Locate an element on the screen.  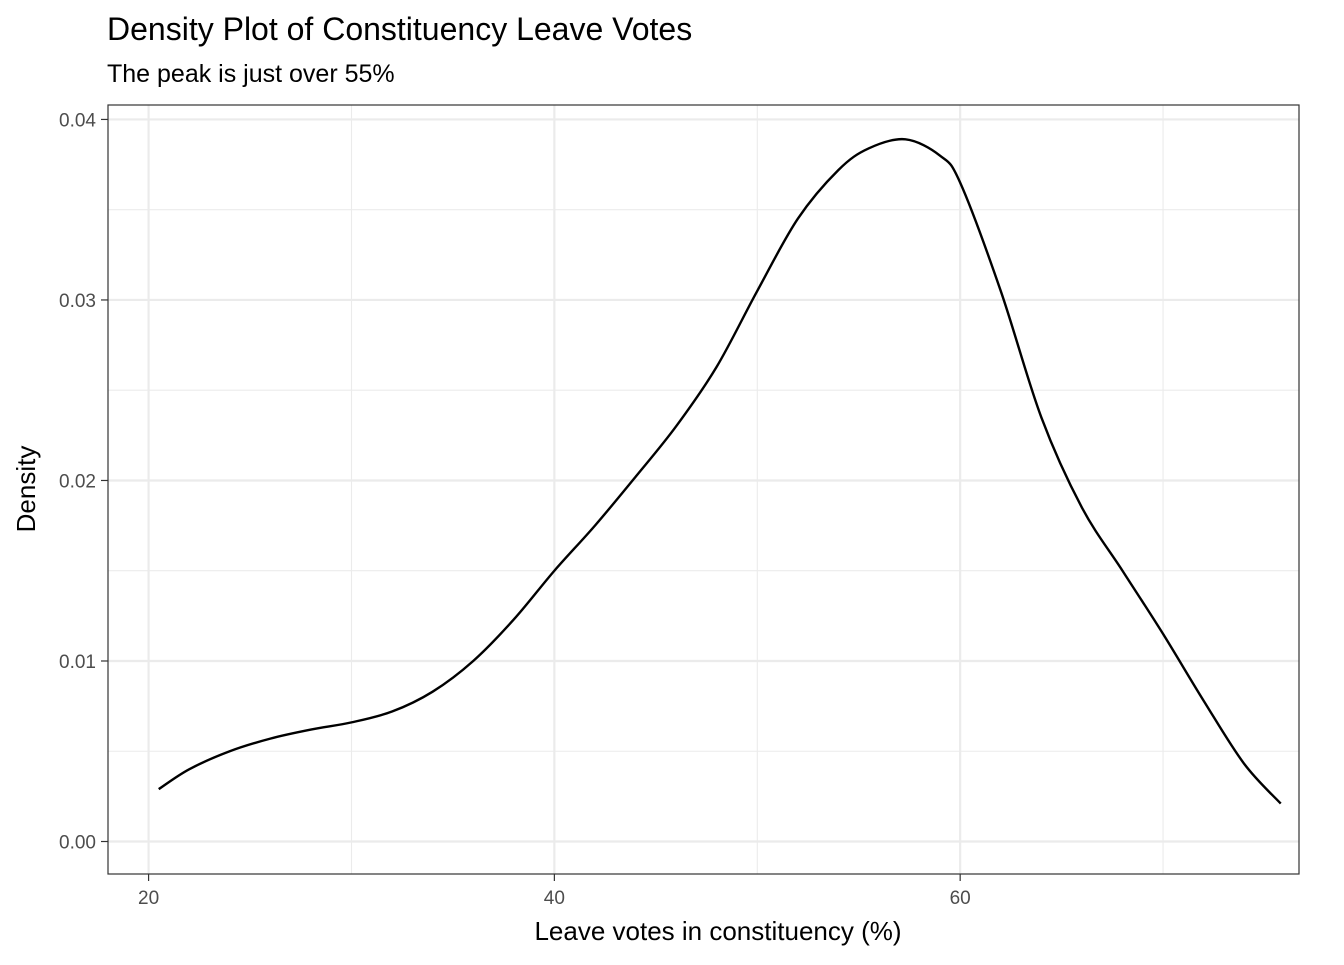
y-axis-title: Density is located at coordinates (26, 489).